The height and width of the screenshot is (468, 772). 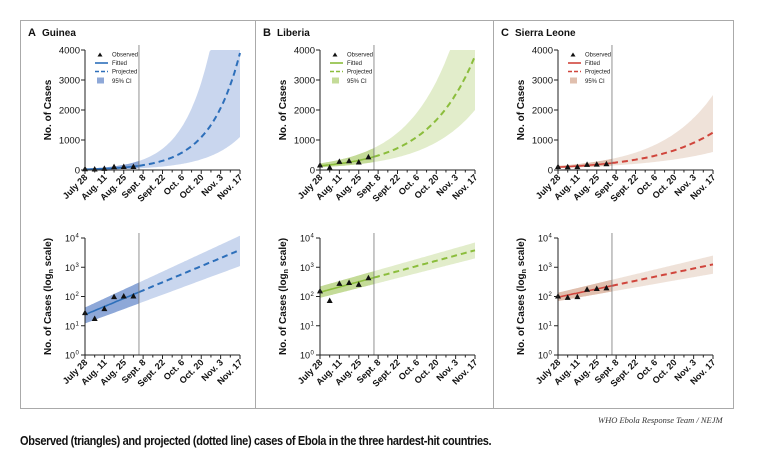 What do you see at coordinates (267, 33) in the screenshot?
I see `panel-letter: B` at bounding box center [267, 33].